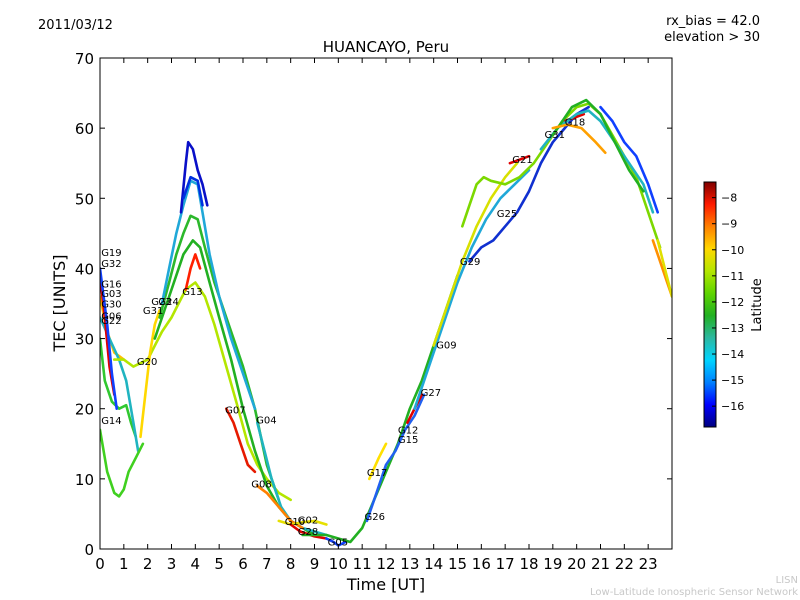 This screenshot has height=600, width=800. Describe the element at coordinates (193, 191) in the screenshot. I see `series-peak-blue2` at that location.